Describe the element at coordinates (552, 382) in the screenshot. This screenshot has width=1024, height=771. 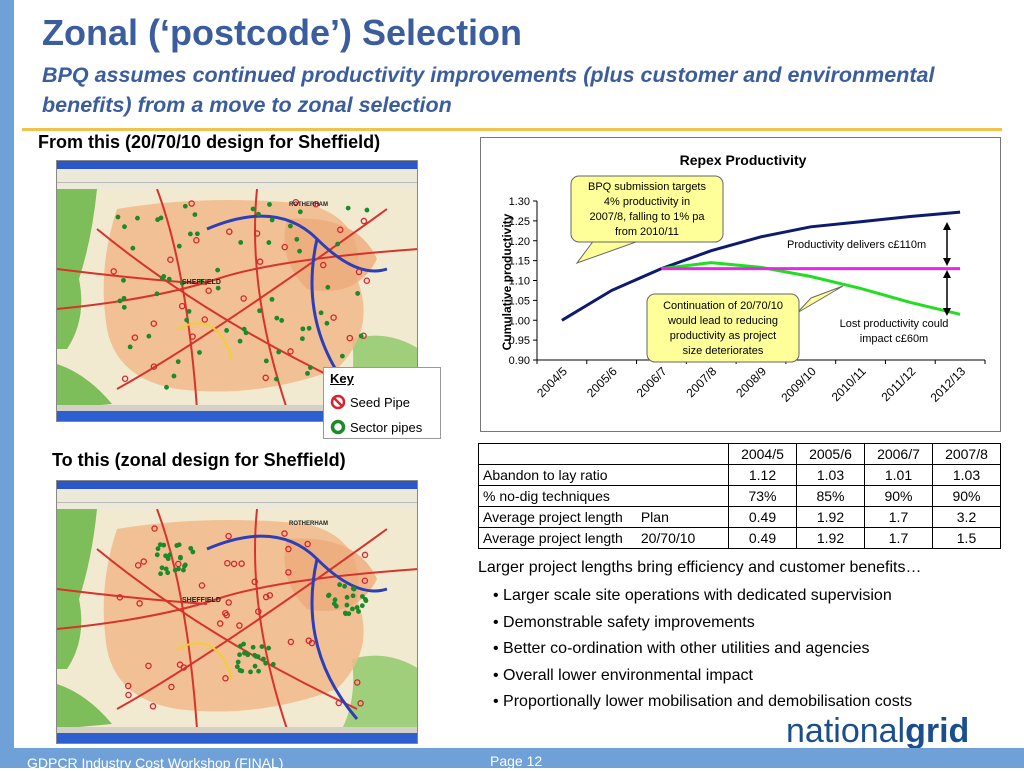
I see `x-tick-label: 2004/5` at that location.